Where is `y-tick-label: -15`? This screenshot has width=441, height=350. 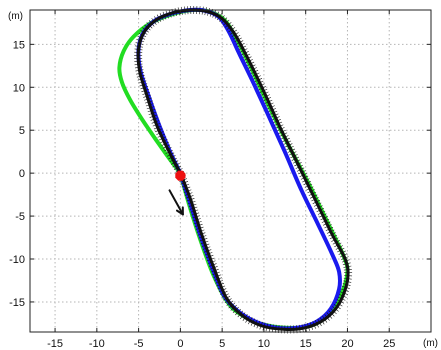 y-tick-label: -15 is located at coordinates (17, 303).